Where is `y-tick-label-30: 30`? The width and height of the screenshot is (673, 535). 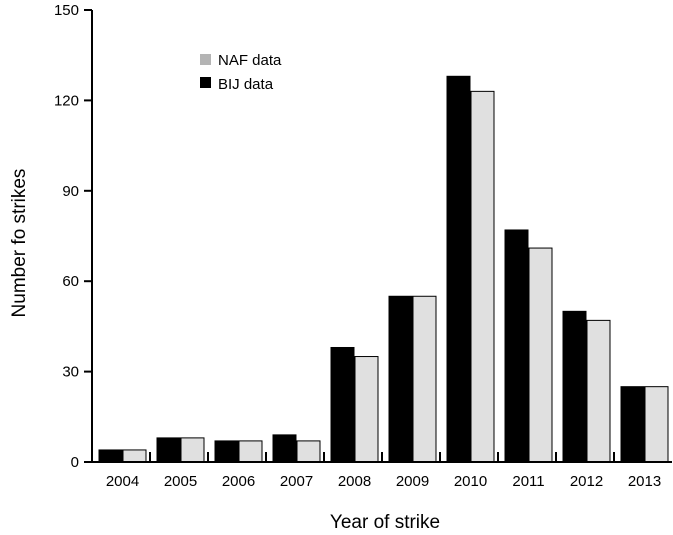 y-tick-label-30: 30 is located at coordinates (70, 372).